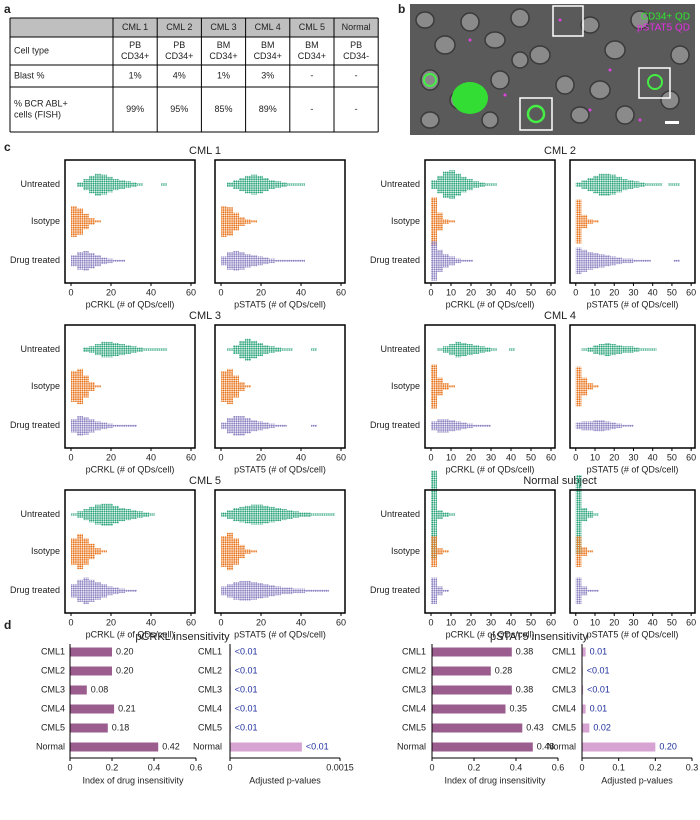 The height and width of the screenshot is (820, 700). Describe the element at coordinates (665, 17) in the screenshot. I see `micrograph-legend: CD34+ QD` at that location.